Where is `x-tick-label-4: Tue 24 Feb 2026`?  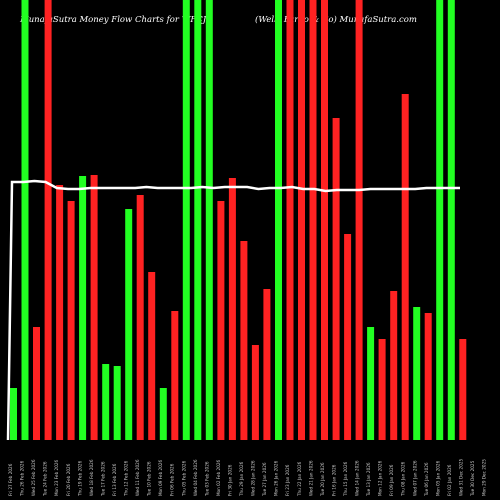 x-tick-label-4: Tue 24 Feb 2026 is located at coordinates (45, 479).